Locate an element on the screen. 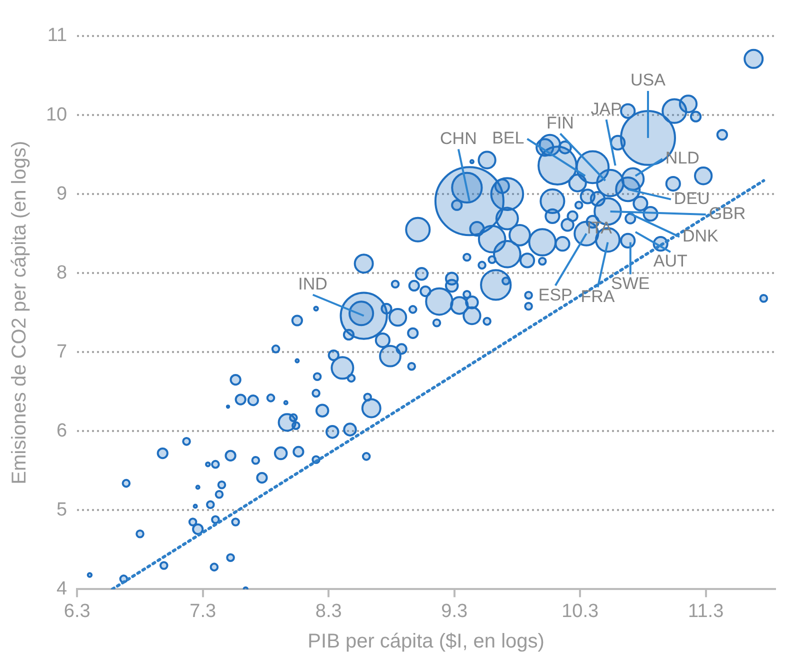 Image resolution: width=811 pixels, height=662 pixels. annotation: USA is located at coordinates (648, 80).